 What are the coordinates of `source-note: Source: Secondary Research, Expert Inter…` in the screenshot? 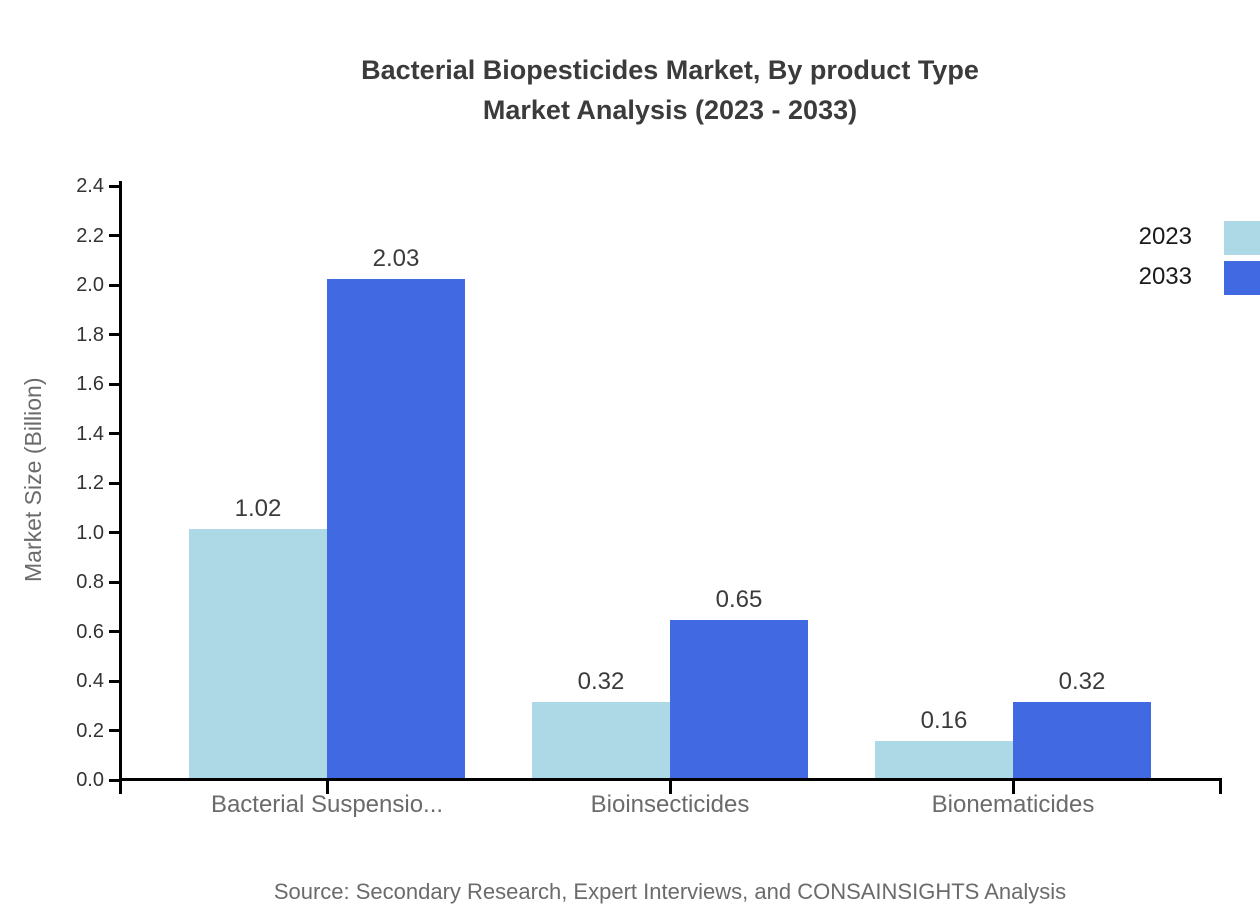 It's located at (670, 891).